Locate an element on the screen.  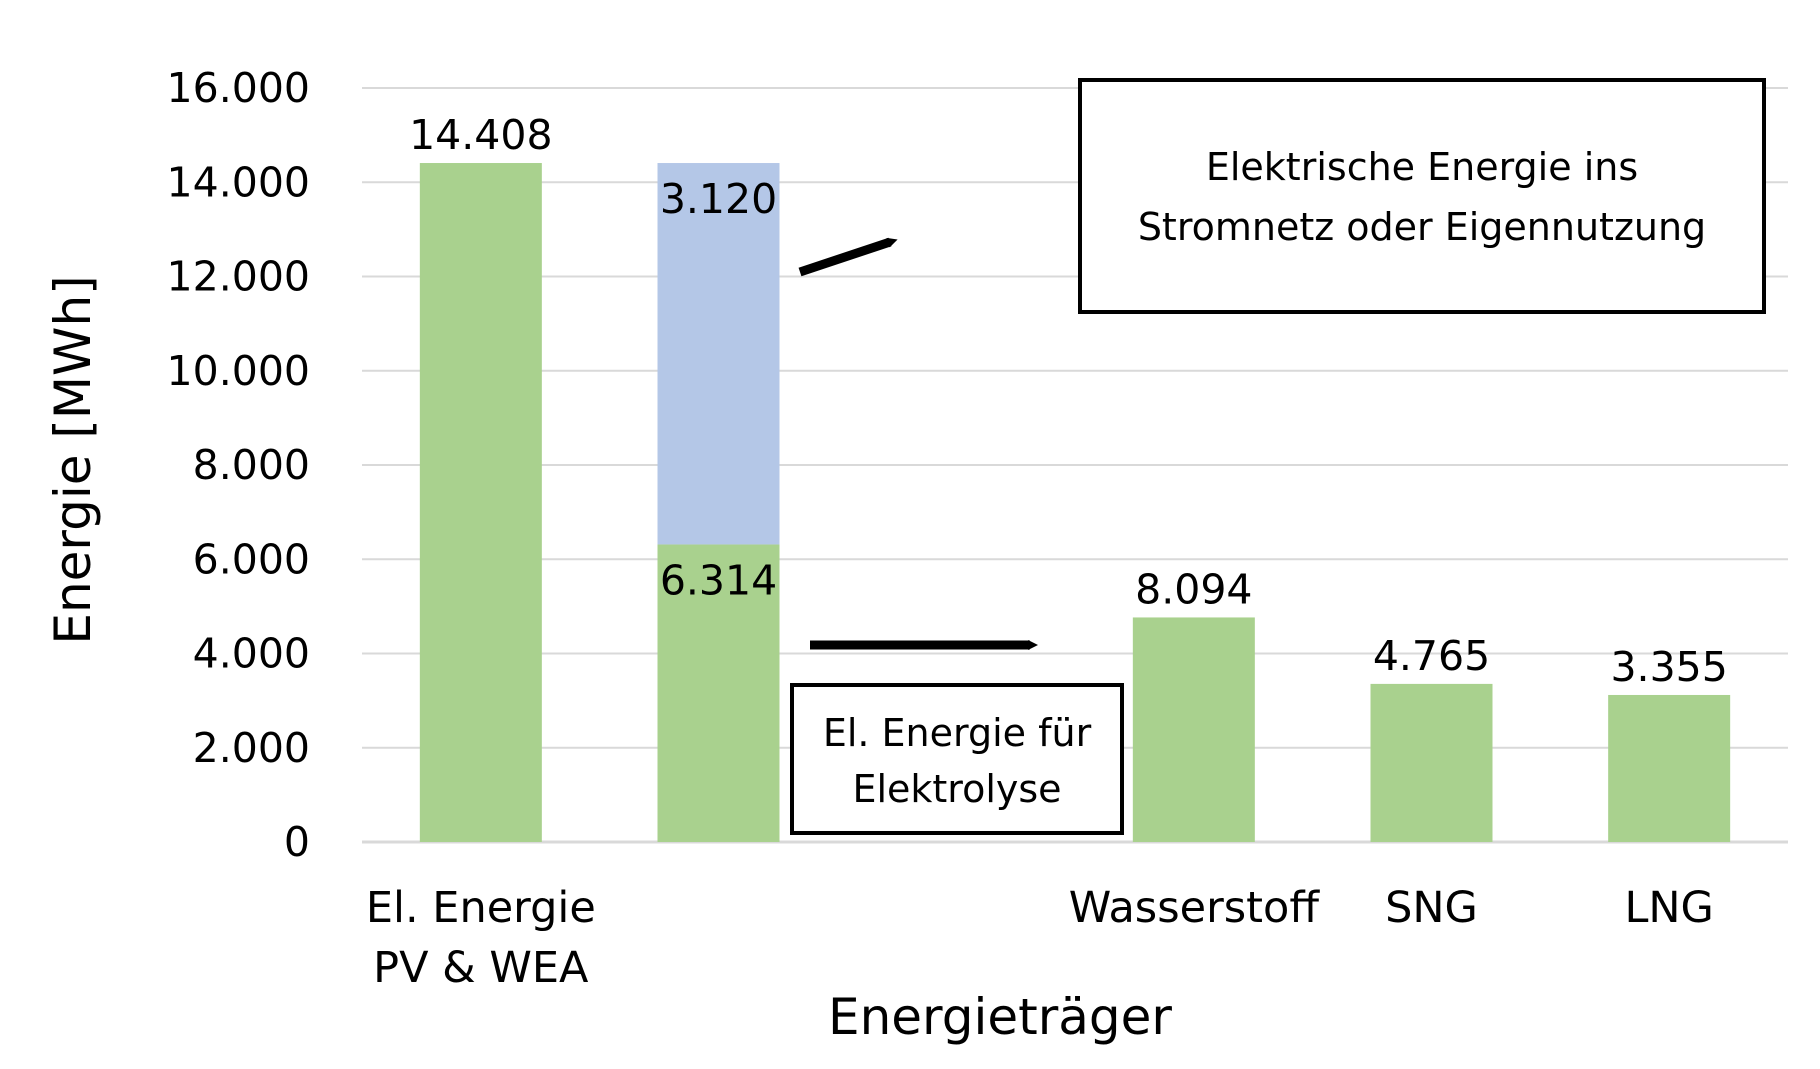
y-tick-label: 16.000 is located at coordinates (238, 88).